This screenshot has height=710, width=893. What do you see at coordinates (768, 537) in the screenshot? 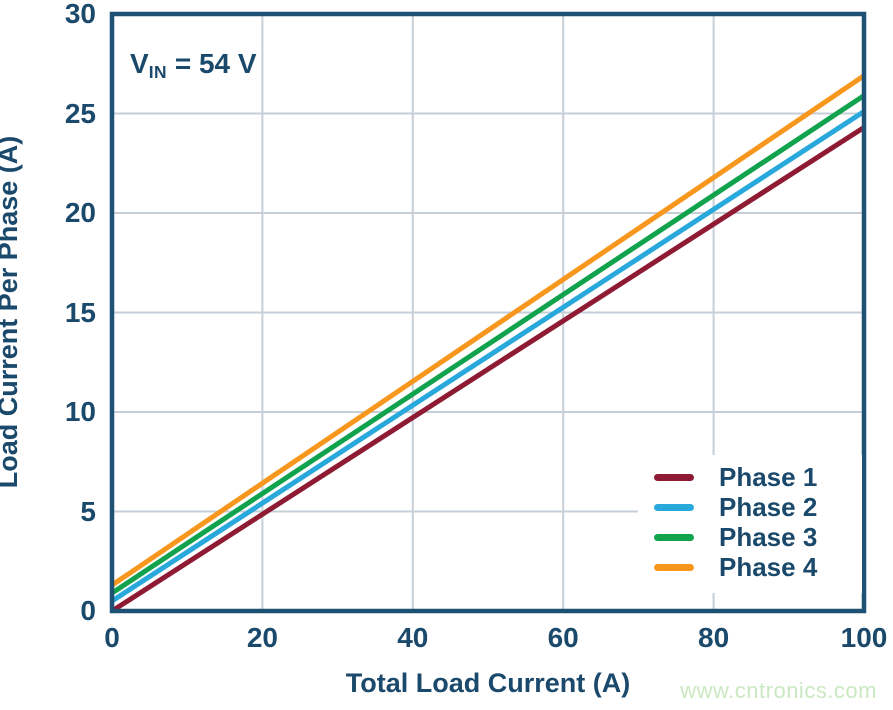
I see `legend-label-phase-3: Phase 3` at bounding box center [768, 537].